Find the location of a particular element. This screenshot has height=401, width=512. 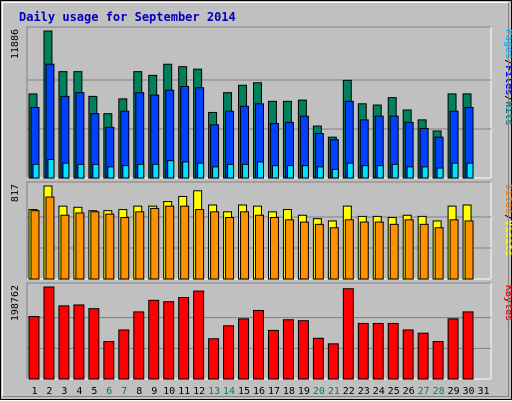

x-tick-label: 3 is located at coordinates (64, 391).